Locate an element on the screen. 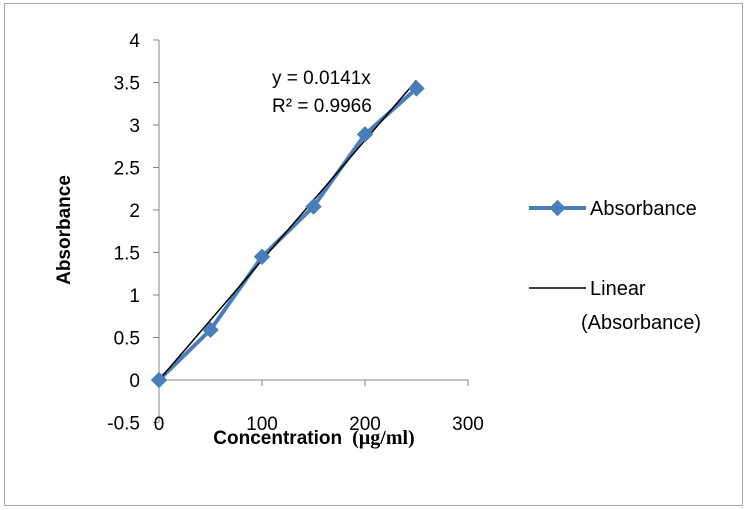 The width and height of the screenshot is (747, 510). legend-trend-label-line2: (Absorbance) is located at coordinates (641, 323).